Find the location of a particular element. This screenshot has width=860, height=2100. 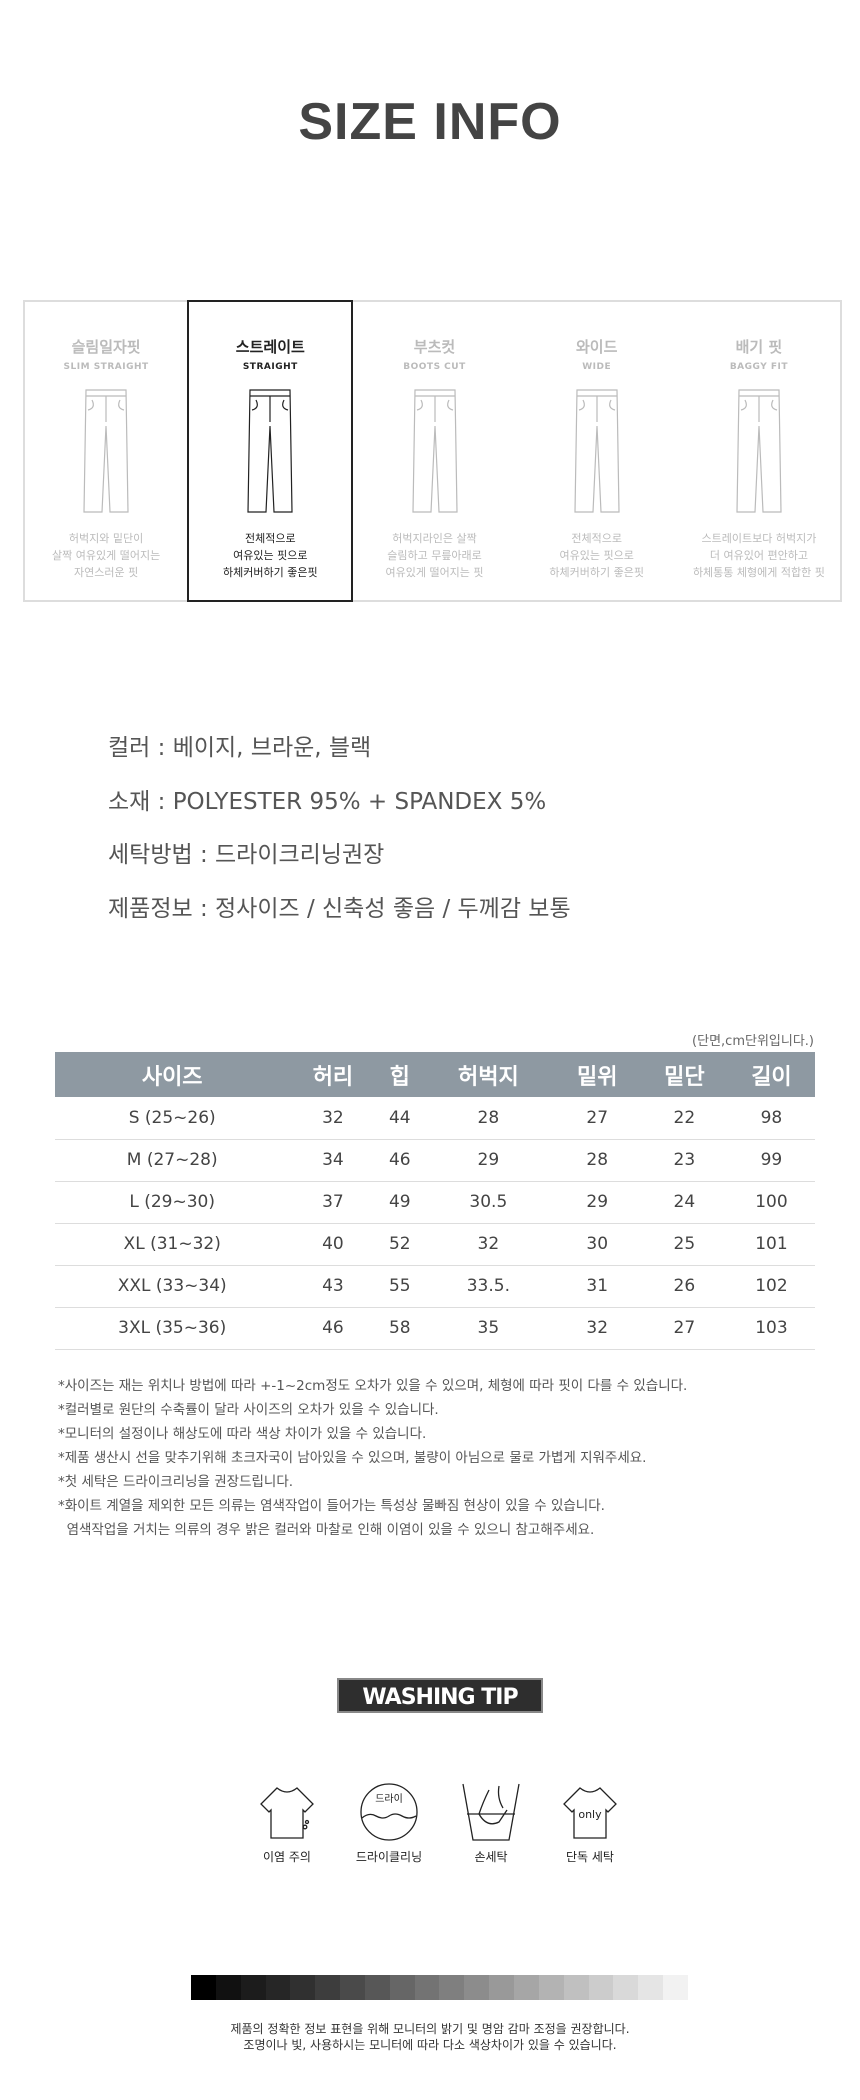

fit-name: 배기 핏 is located at coordinates (759, 347).